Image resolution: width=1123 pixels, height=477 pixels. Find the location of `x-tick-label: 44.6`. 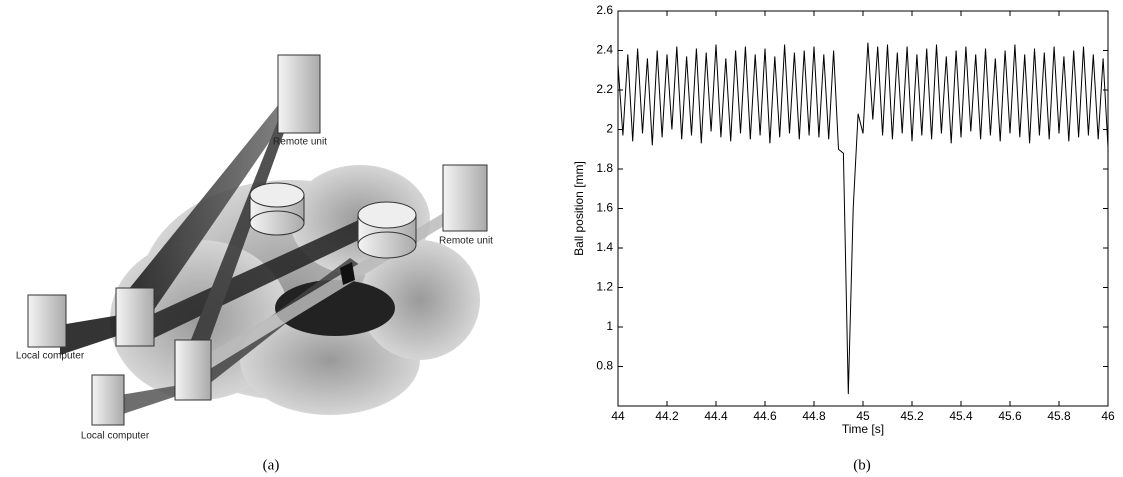

x-tick-label: 44.6 is located at coordinates (765, 416).